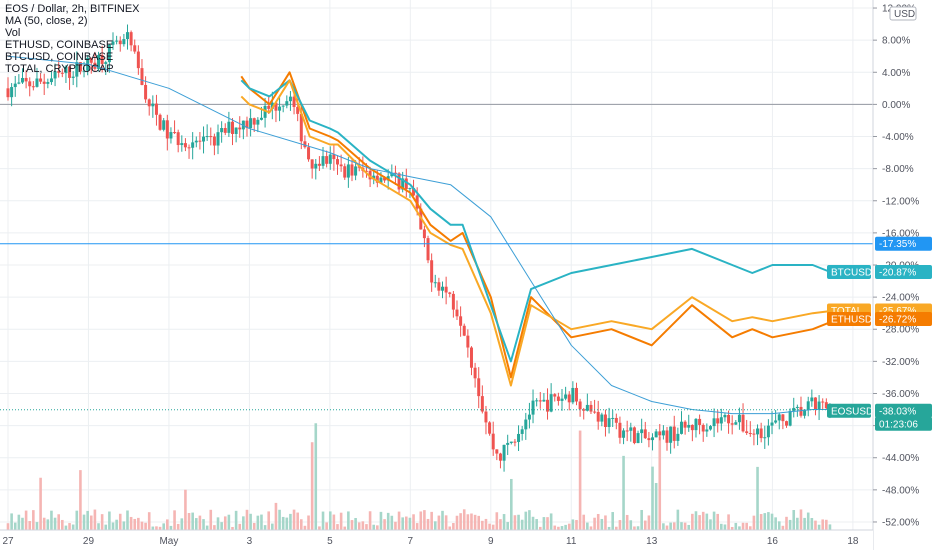 The height and width of the screenshot is (550, 932). I want to click on legend-volume: Vol, so click(13, 33).